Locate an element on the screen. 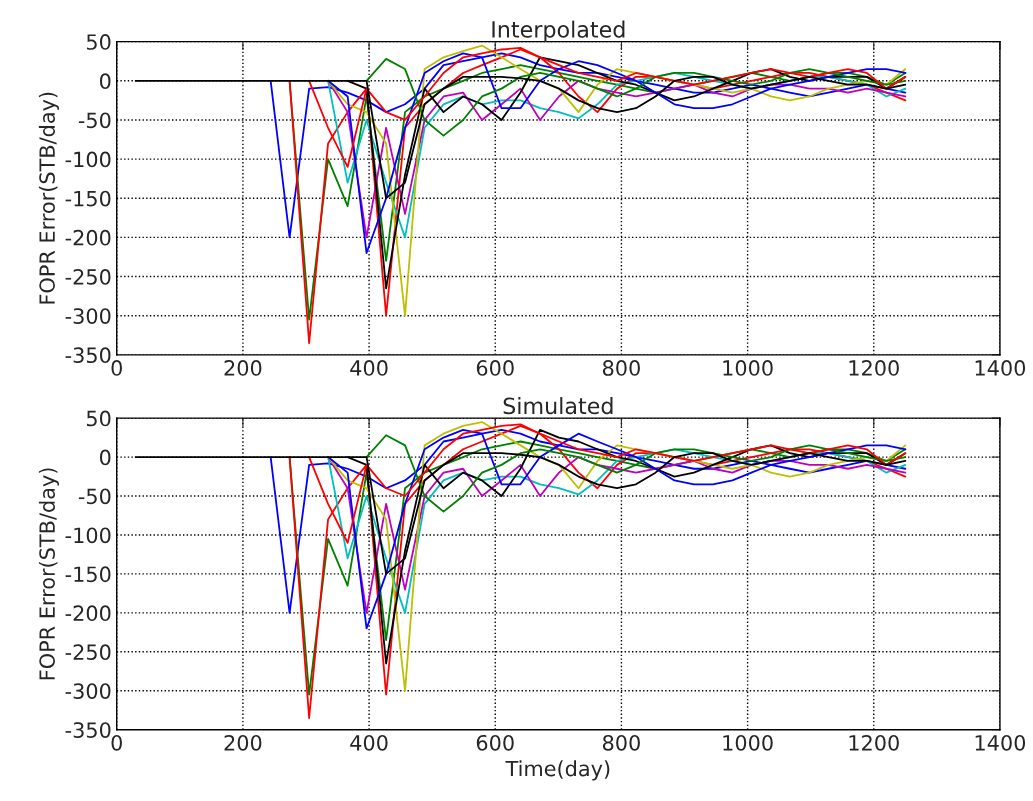 This screenshot has height=801, width=1033. x-axis-title: Time(day) is located at coordinates (557, 770).